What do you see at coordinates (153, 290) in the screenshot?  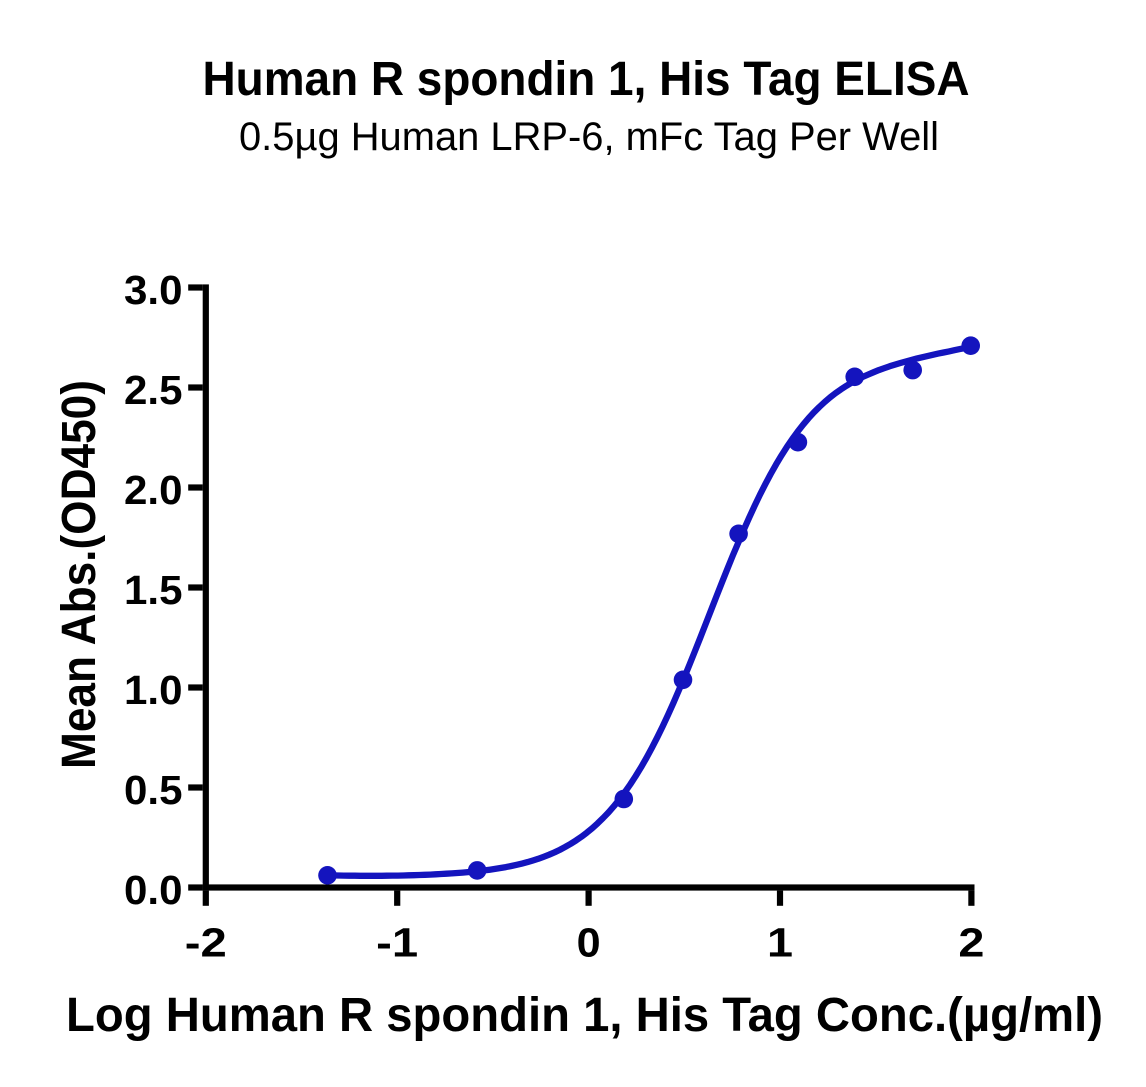 I see `svg-text: 3.0` at bounding box center [153, 290].